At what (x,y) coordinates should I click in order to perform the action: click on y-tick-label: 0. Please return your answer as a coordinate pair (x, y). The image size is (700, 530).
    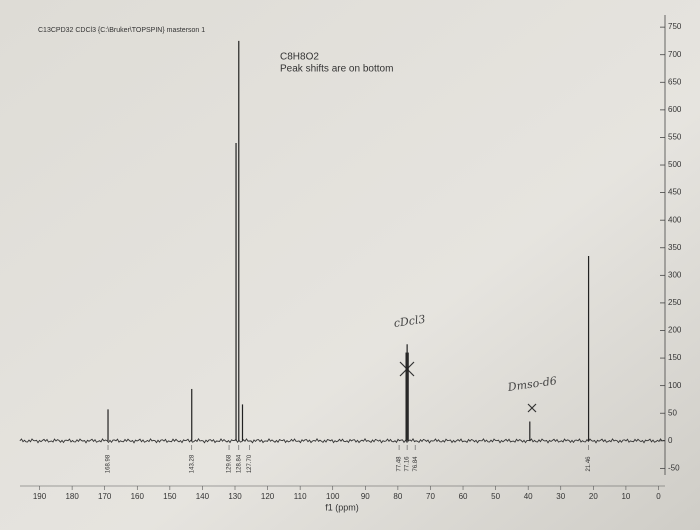
    Looking at the image, I should click on (670, 440).